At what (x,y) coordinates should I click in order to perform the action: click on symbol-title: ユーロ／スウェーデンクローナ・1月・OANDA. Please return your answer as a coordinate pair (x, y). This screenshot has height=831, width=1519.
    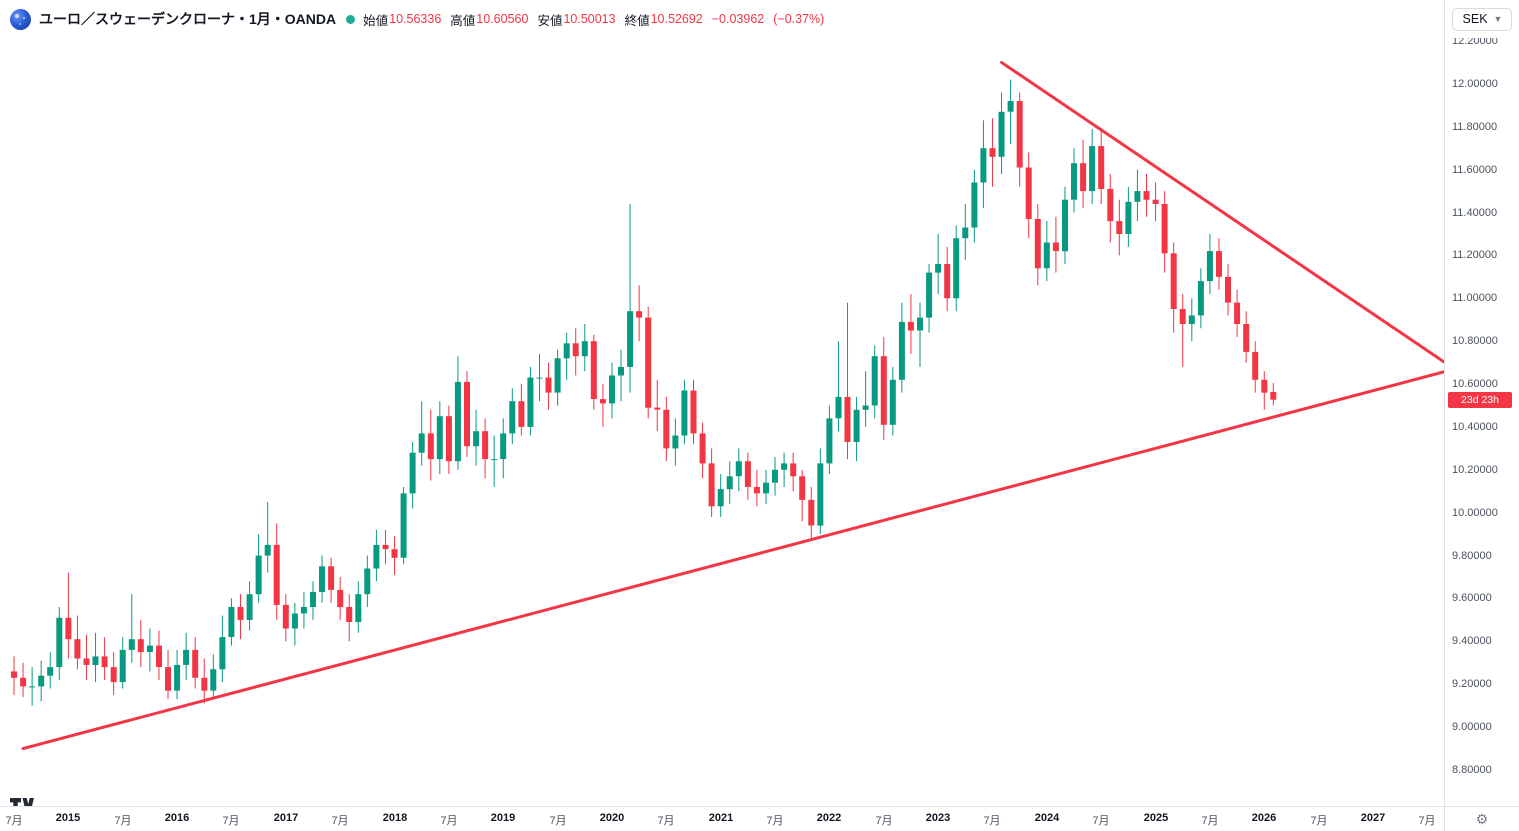
    Looking at the image, I should click on (188, 19).